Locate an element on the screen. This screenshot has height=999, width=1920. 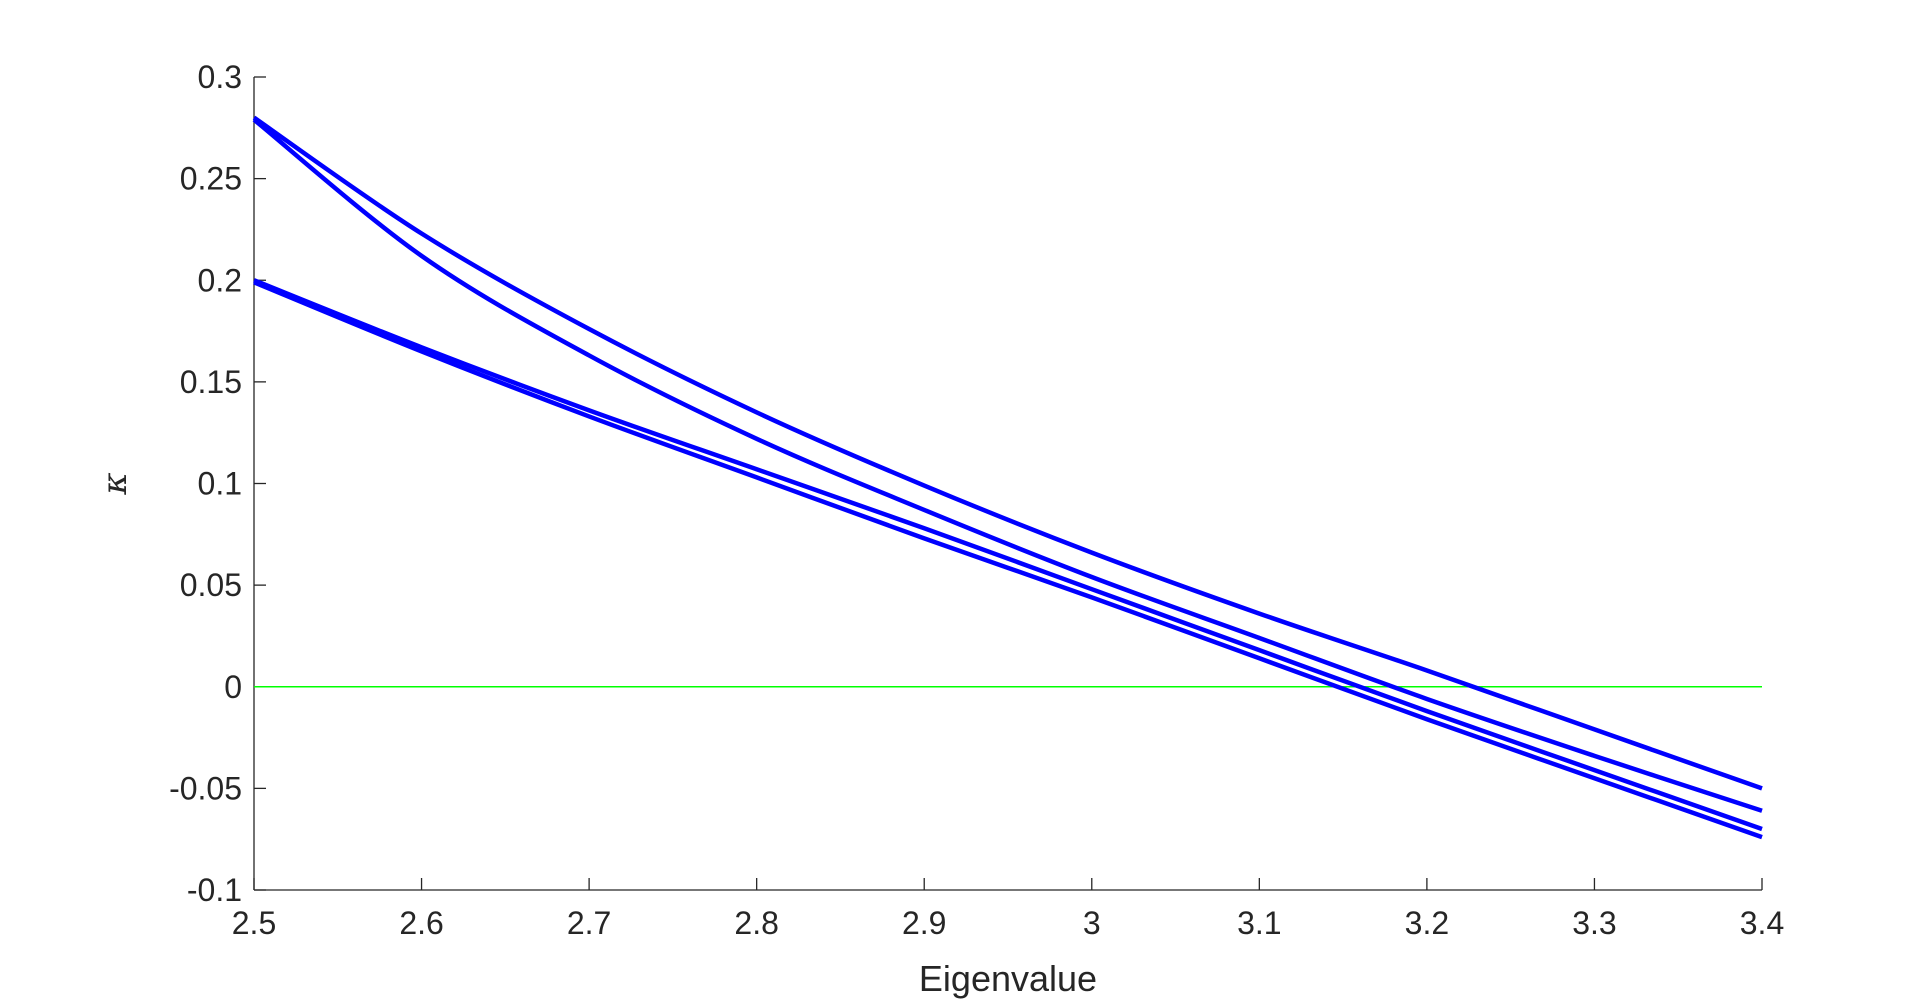
y-axis-title: κ is located at coordinates (115, 483).